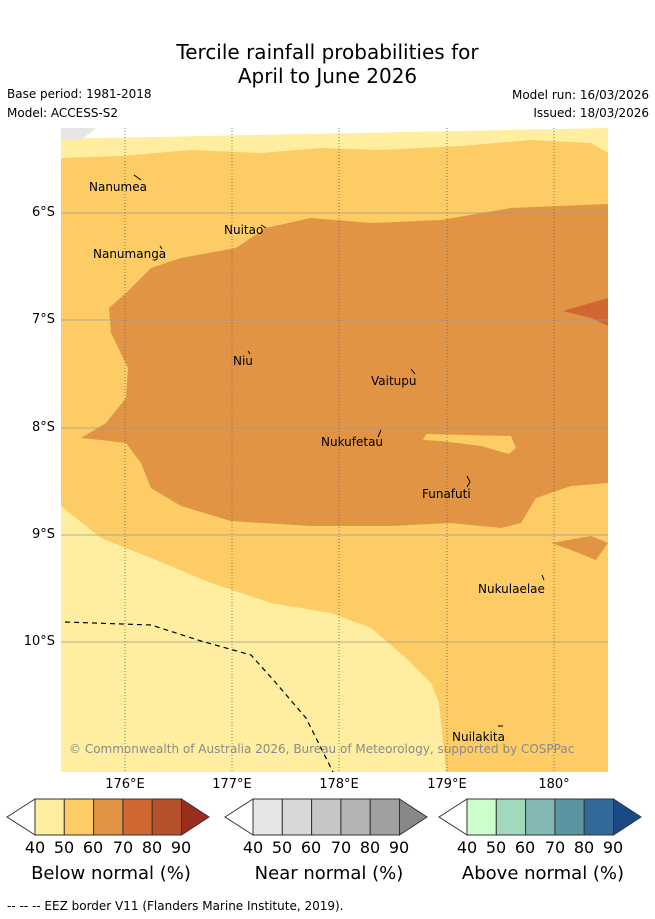 This screenshot has width=655, height=919. Describe the element at coordinates (327, 52) in the screenshot. I see `title-line-1: Tercile rainfall probabilities for` at that location.